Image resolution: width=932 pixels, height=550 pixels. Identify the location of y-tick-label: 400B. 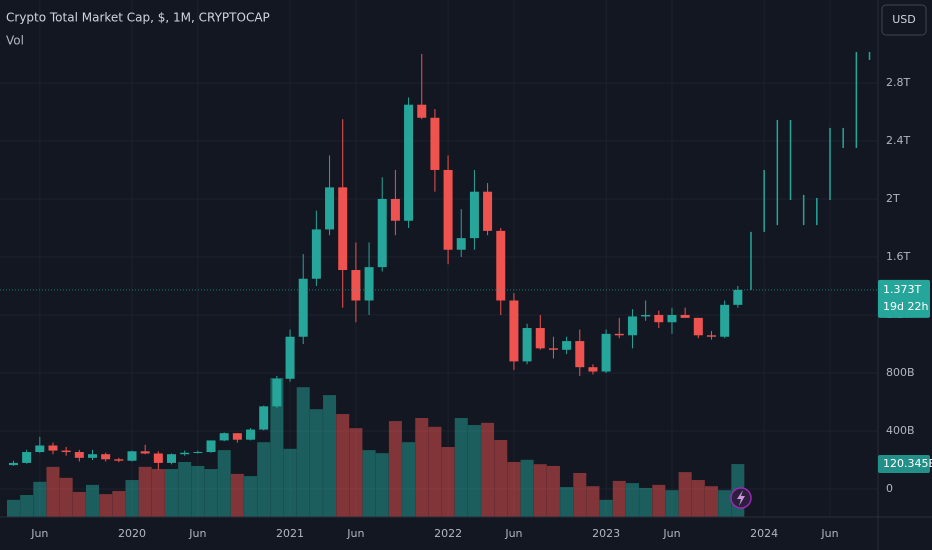
(900, 430).